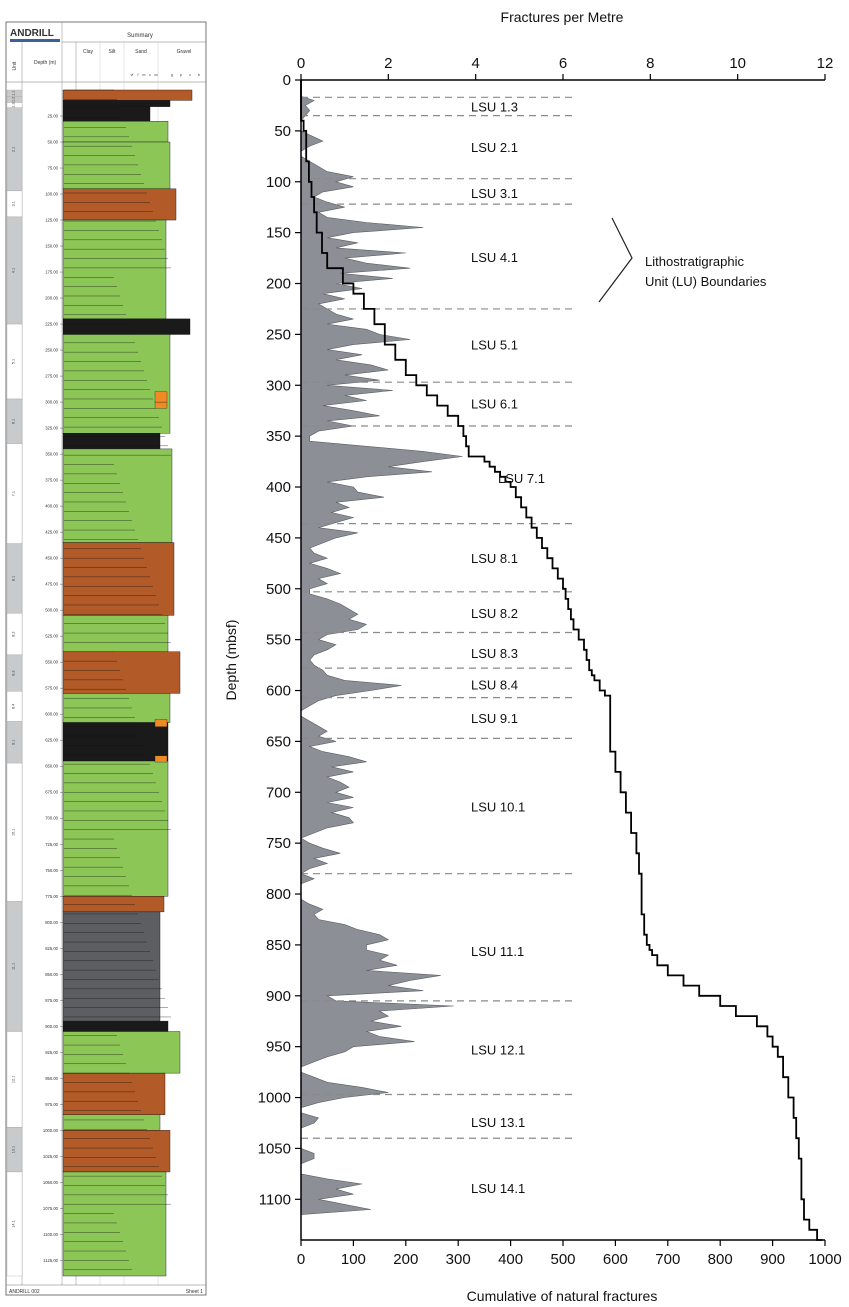  What do you see at coordinates (562, 17) in the screenshot?
I see `top-axis-title: Fractures per Metre` at bounding box center [562, 17].